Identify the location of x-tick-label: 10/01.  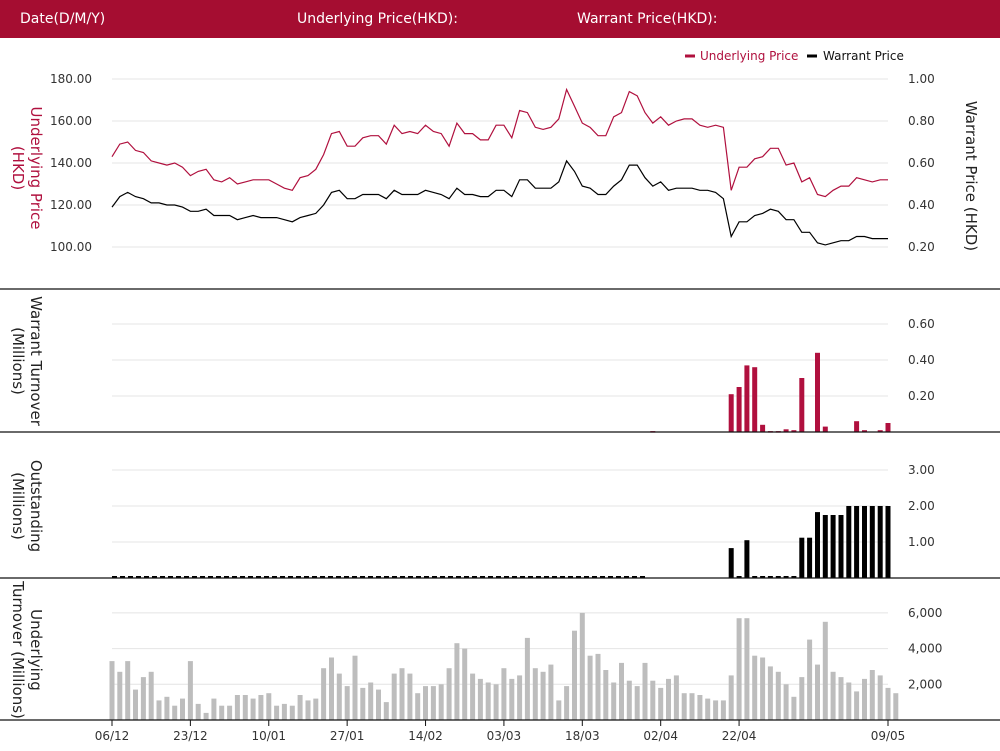
(268, 736).